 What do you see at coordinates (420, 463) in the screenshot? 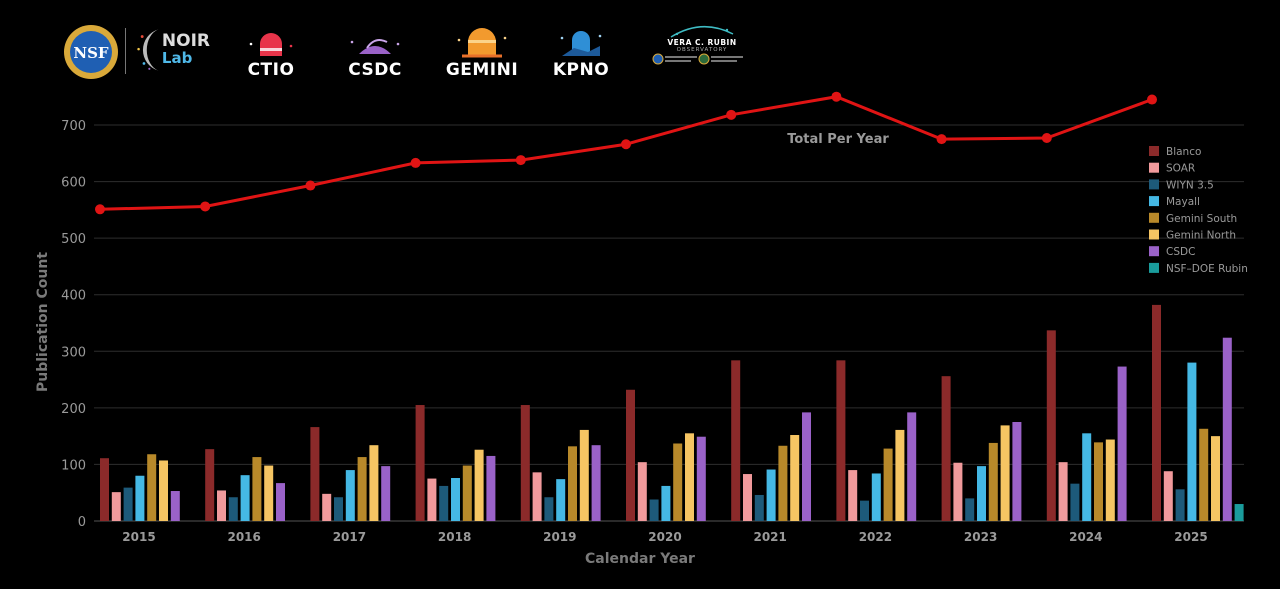
I see `bar-blanco-2018` at bounding box center [420, 463].